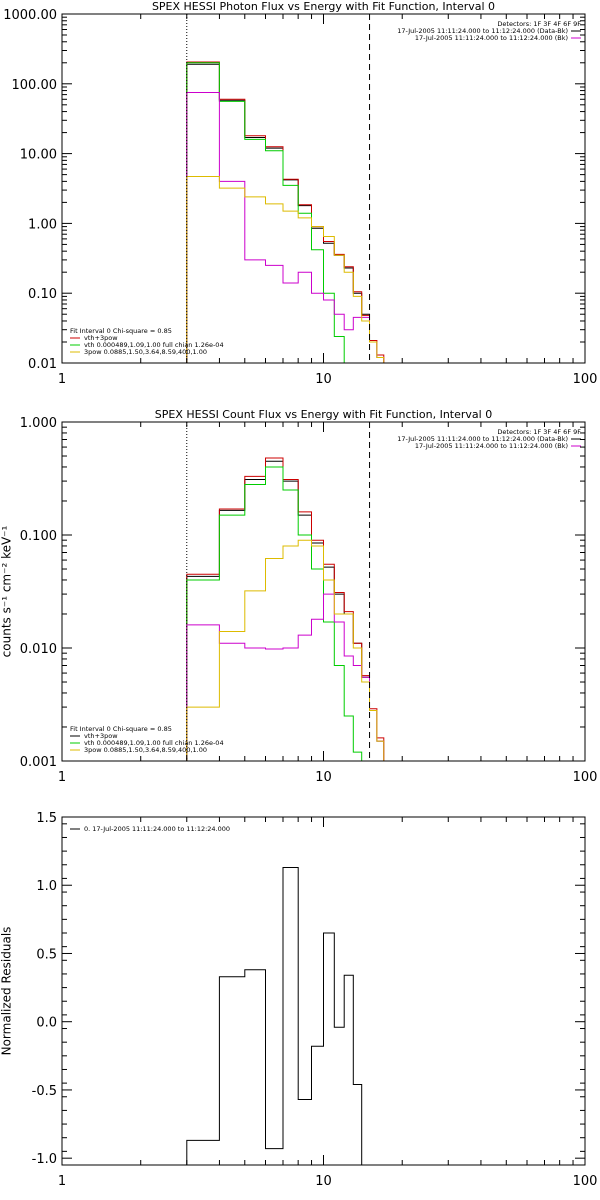  I want to click on y-tick-label: 10.00, so click(38, 155).